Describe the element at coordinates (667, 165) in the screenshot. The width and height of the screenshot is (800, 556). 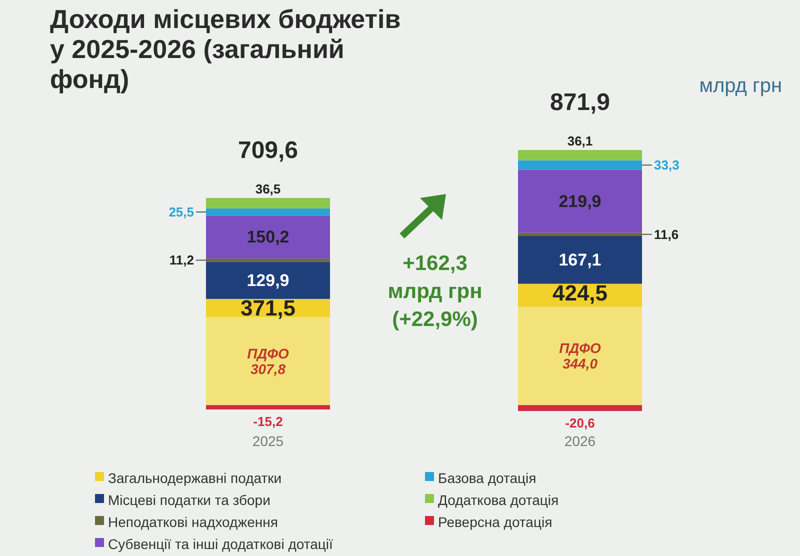
I see `data-label: 33,3` at that location.